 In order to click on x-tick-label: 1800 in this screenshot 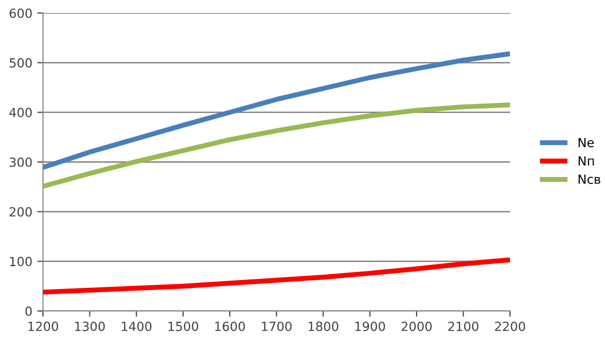, I will do `click(323, 327)`.